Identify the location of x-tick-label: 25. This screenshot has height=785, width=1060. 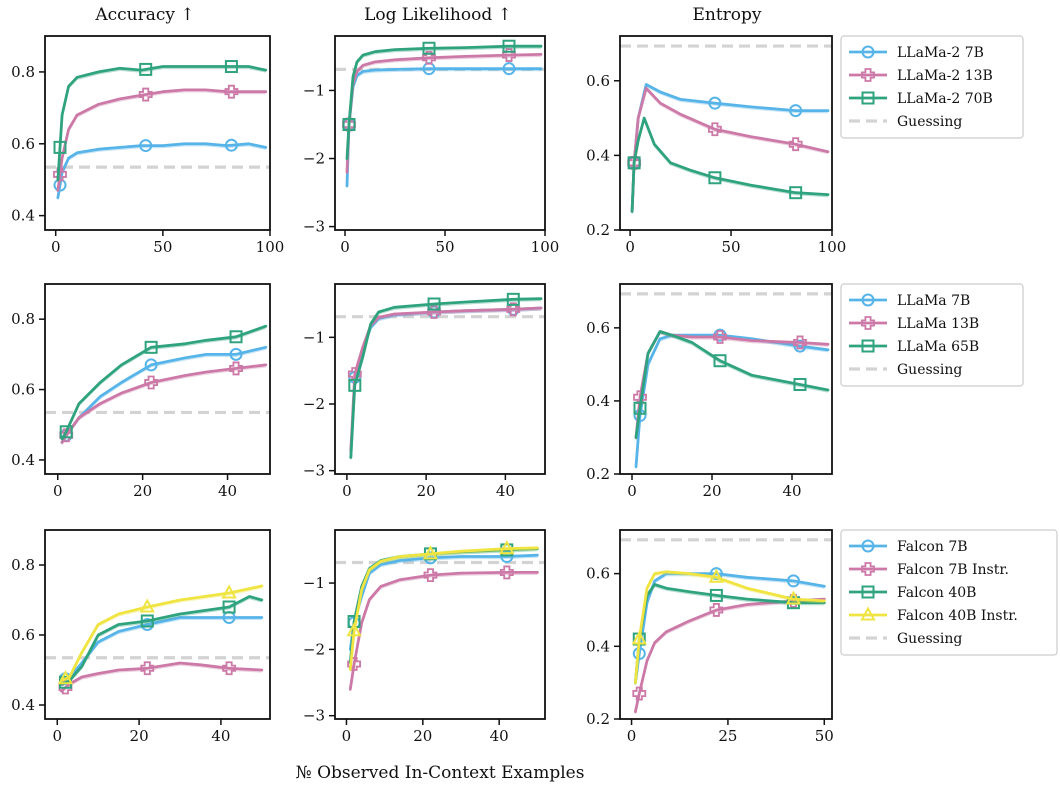
(727, 736).